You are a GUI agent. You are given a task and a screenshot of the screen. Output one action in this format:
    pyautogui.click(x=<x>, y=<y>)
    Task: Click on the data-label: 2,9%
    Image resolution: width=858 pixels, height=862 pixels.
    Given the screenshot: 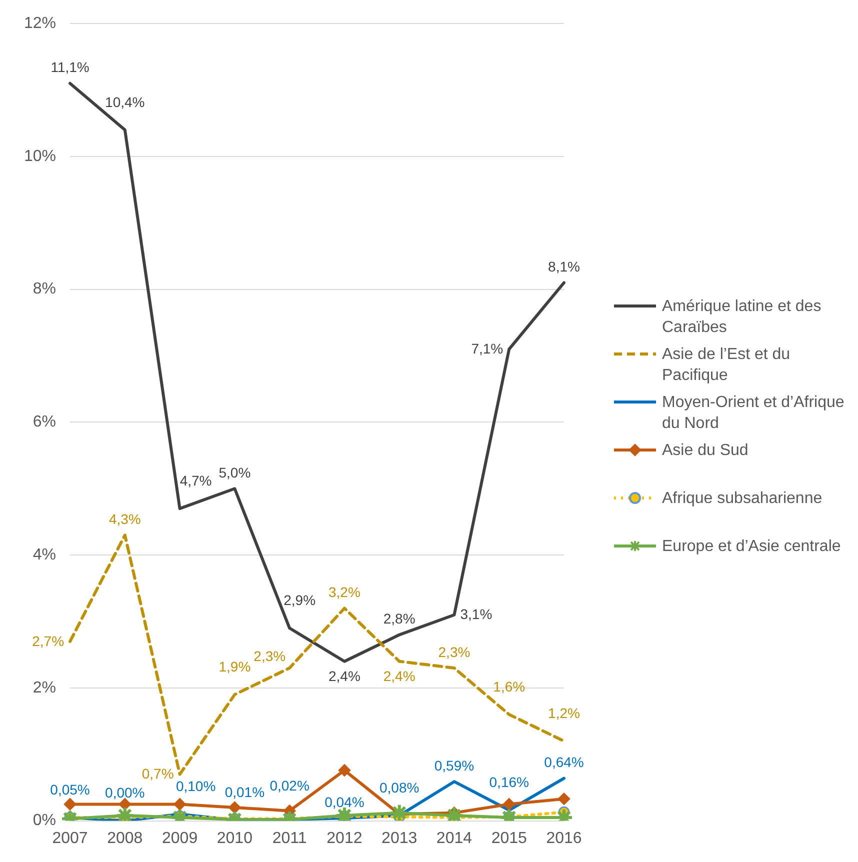 What is the action you would take?
    pyautogui.click(x=300, y=600)
    